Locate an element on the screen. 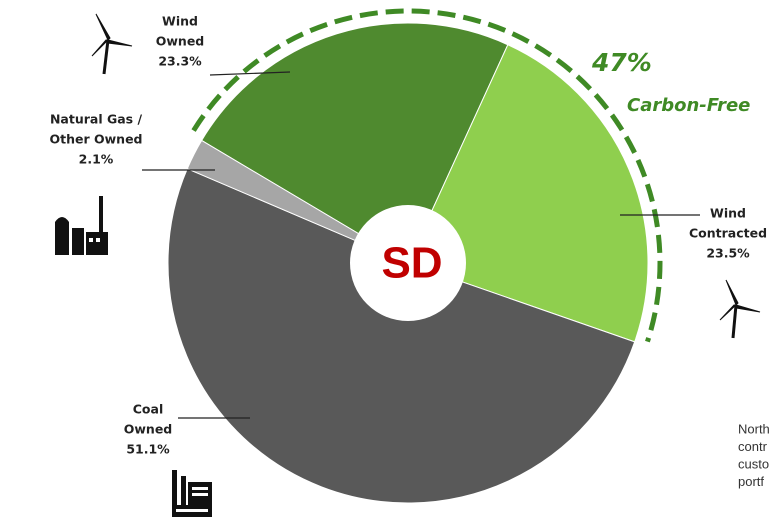 The width and height of the screenshot is (784, 519). value-label: 23.5% is located at coordinates (728, 253).